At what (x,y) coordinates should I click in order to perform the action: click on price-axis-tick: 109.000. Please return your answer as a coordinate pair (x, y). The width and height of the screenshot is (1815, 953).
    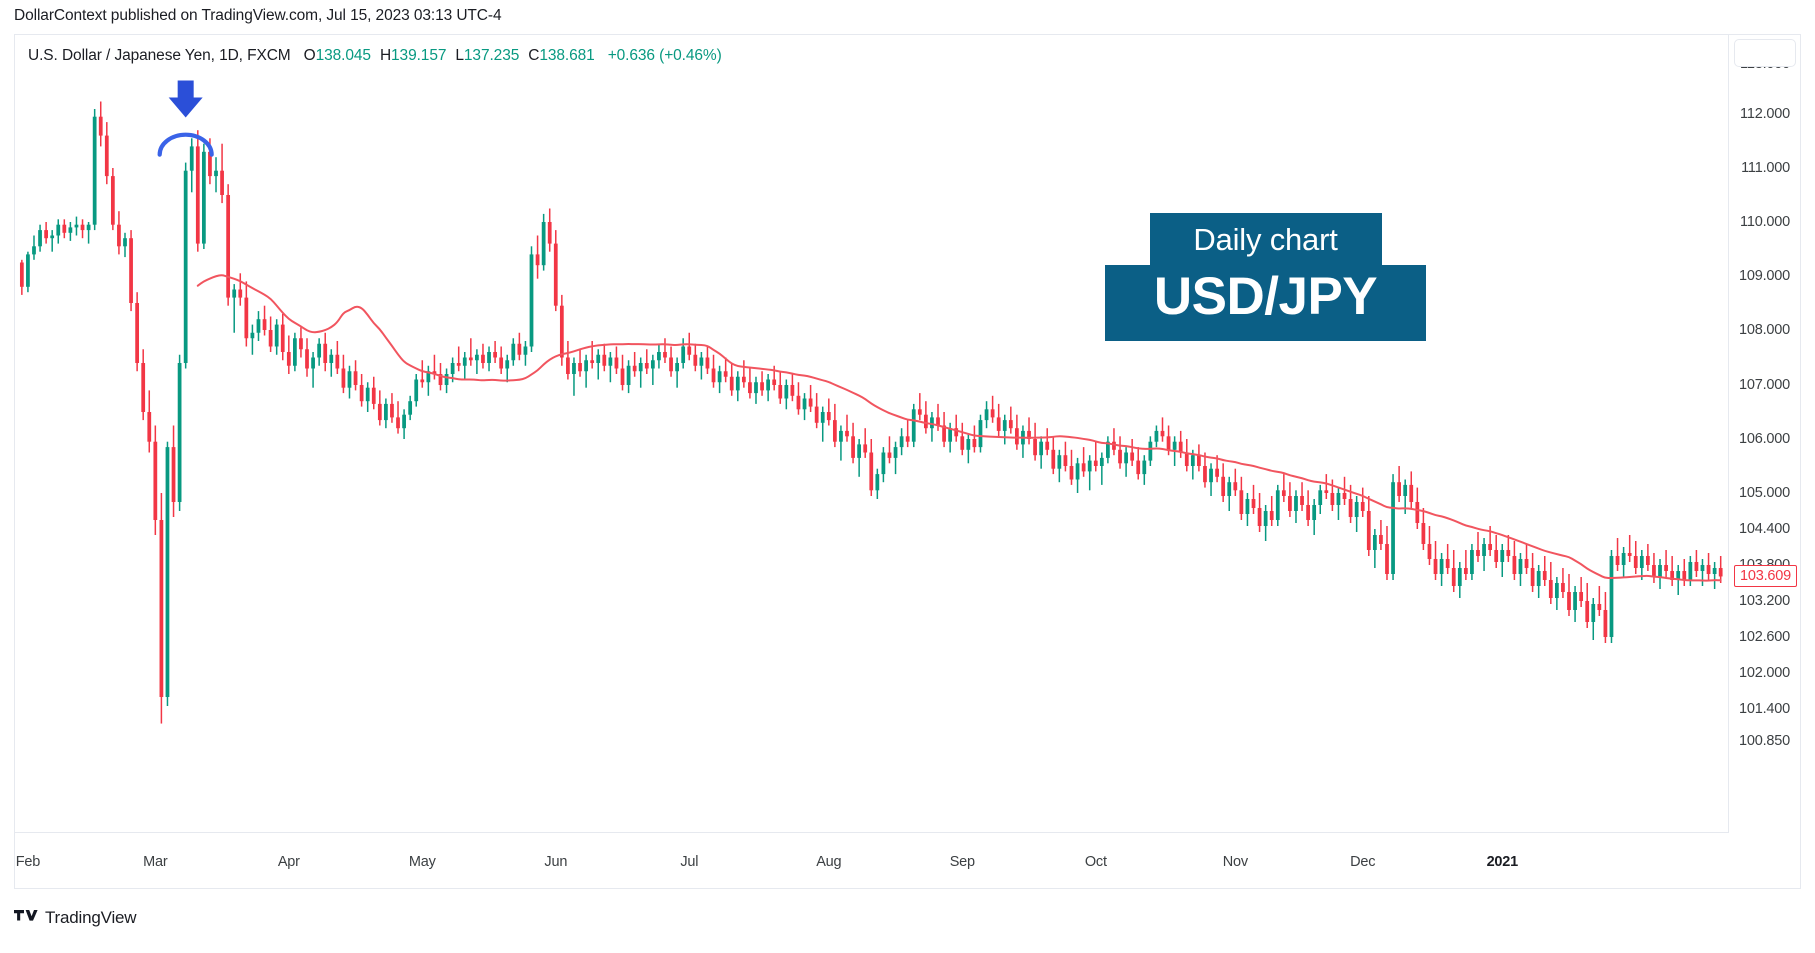
    Looking at the image, I should click on (1764, 276).